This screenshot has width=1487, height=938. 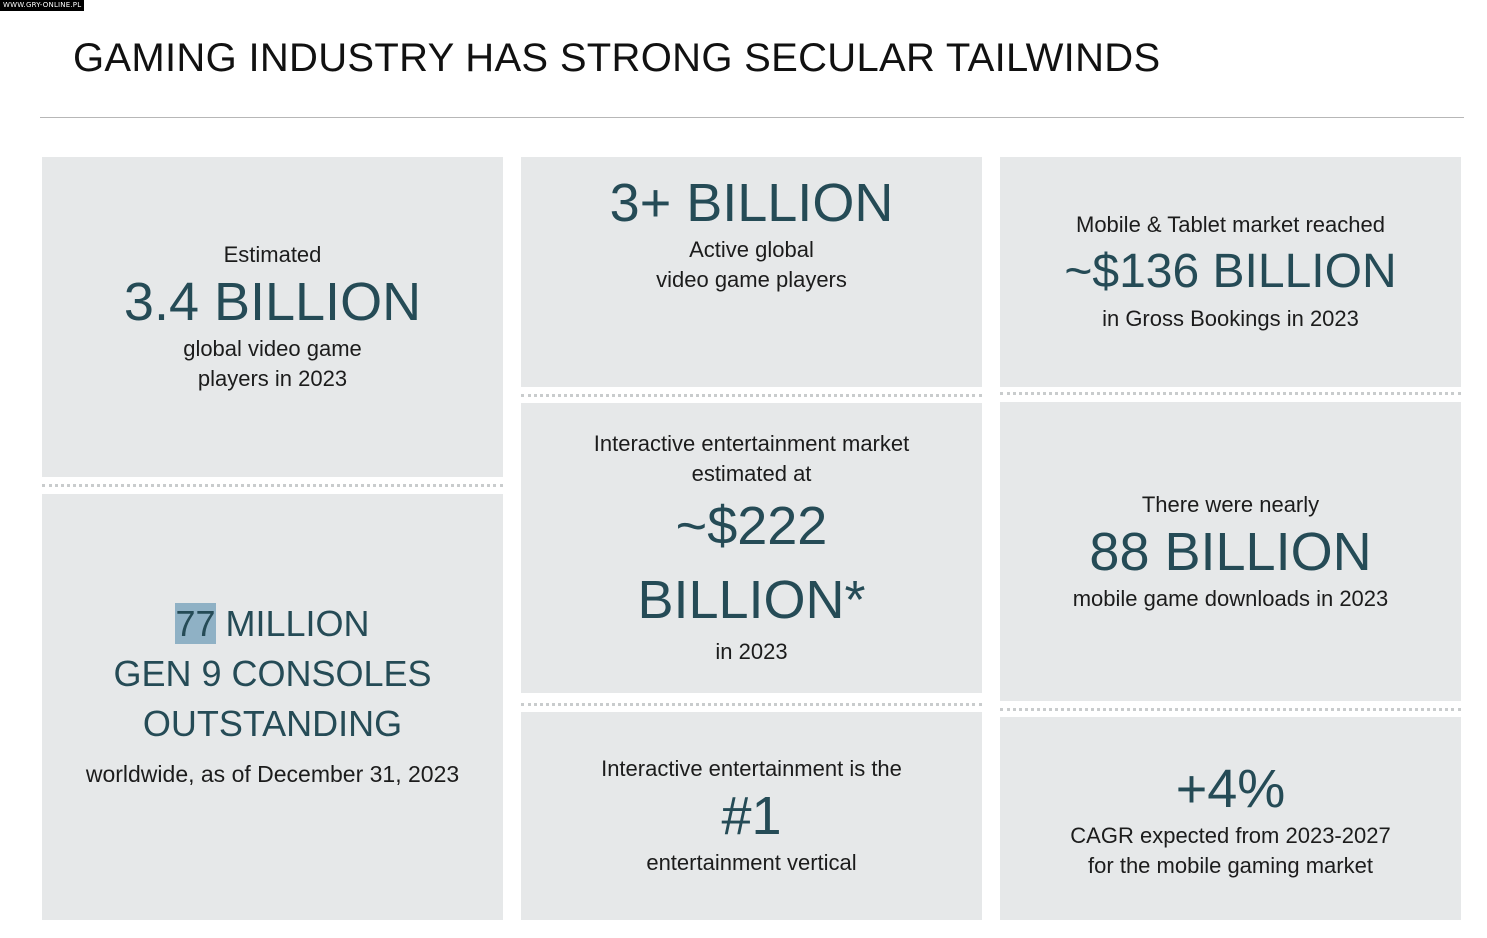 I want to click on card-value: 3+ BILLION, so click(x=751, y=203).